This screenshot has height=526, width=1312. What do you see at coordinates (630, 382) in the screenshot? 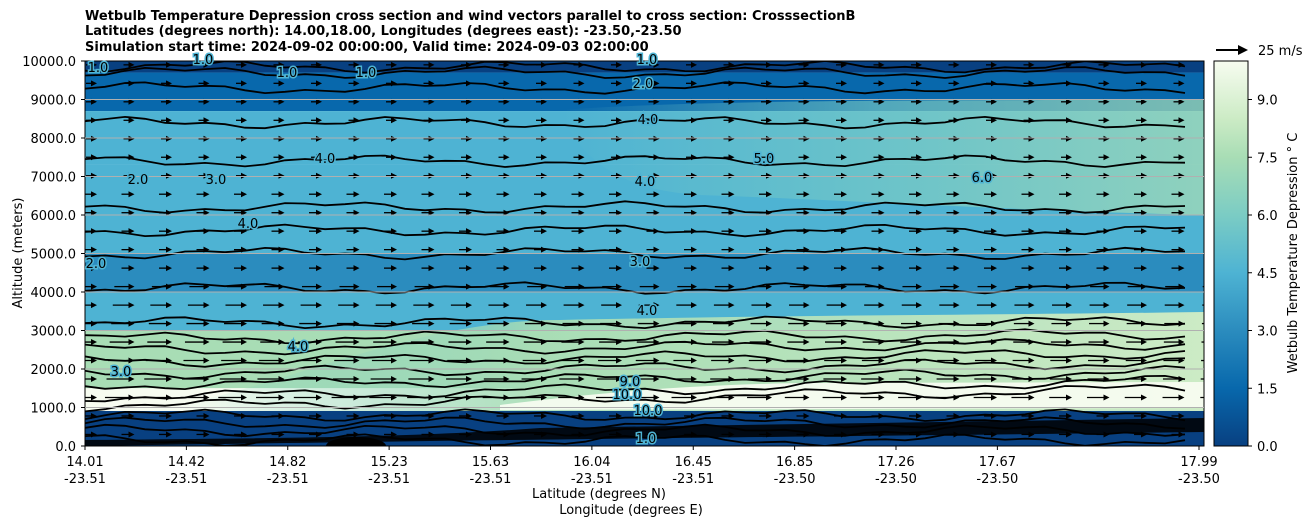
I see `contour-label: 9.0` at bounding box center [630, 382].